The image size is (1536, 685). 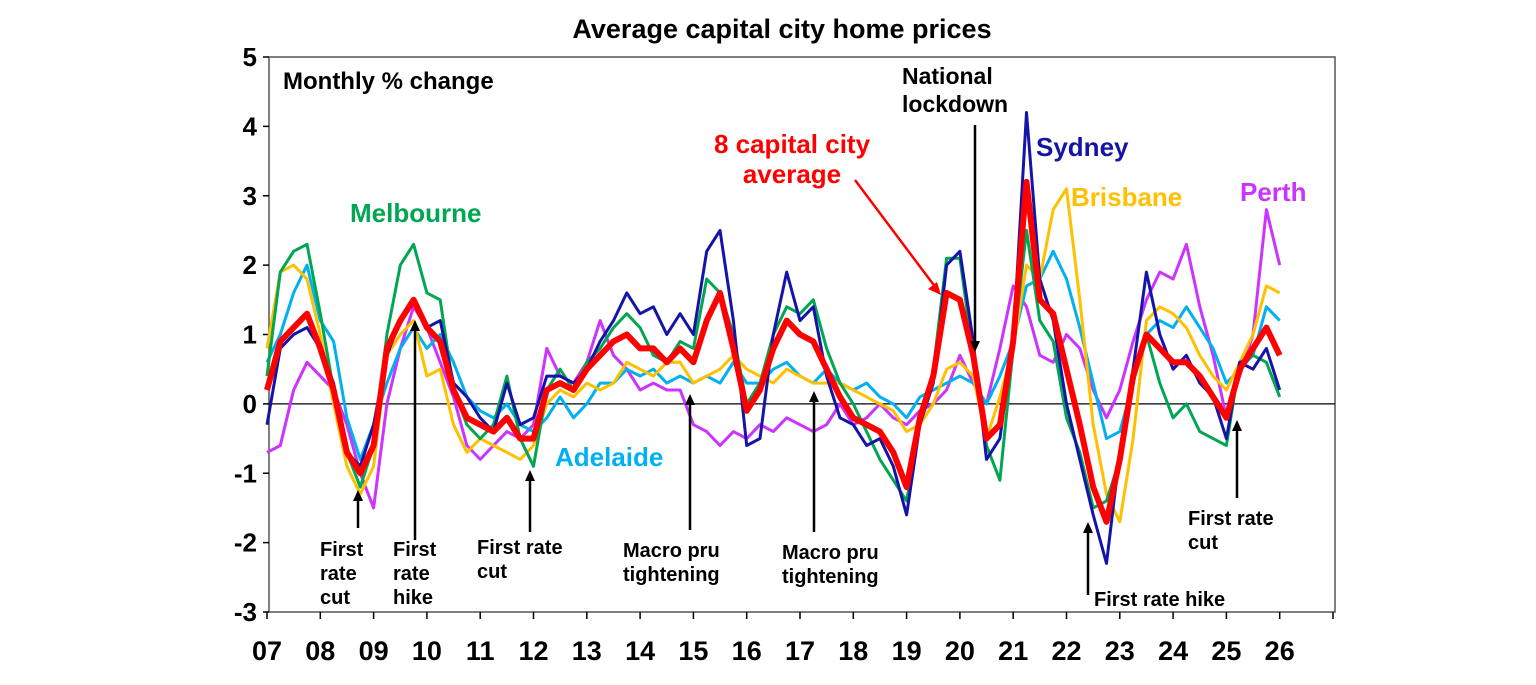 I want to click on x-tick-label: 19, so click(x=907, y=651).